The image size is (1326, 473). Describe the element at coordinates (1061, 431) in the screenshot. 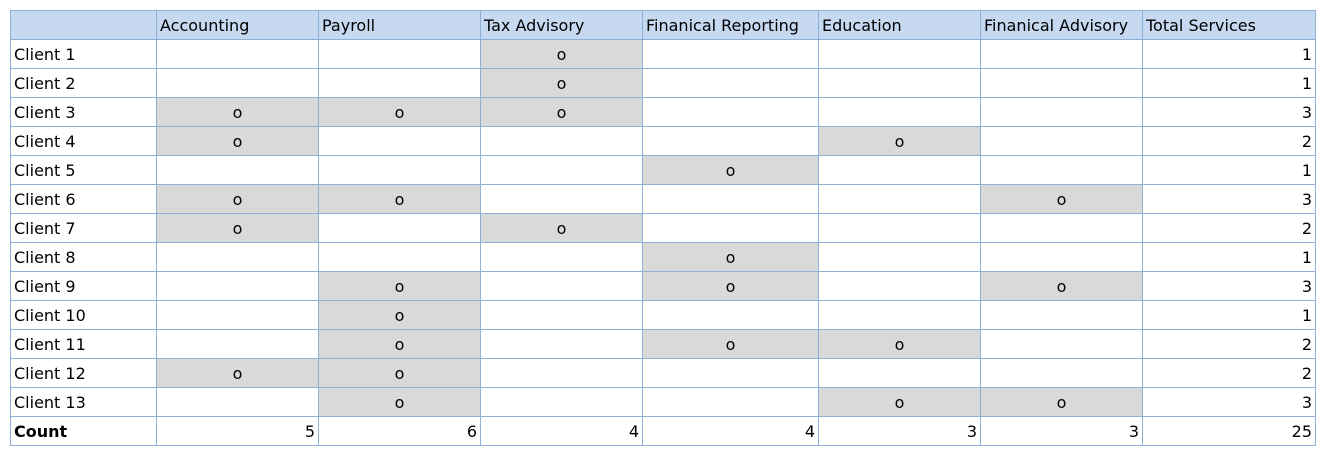

I see `count-financial-advisory: 3` at that location.